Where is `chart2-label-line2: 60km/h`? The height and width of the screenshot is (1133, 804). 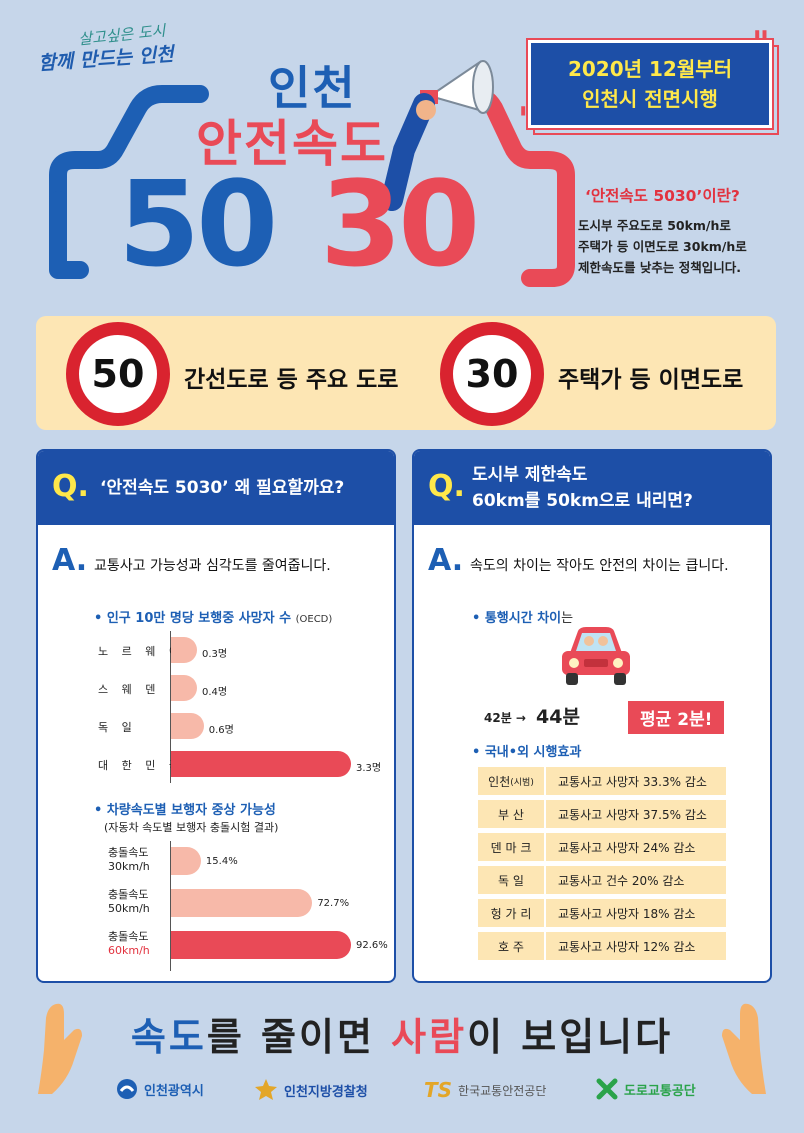
chart2-label-line2: 60km/h is located at coordinates (129, 950).